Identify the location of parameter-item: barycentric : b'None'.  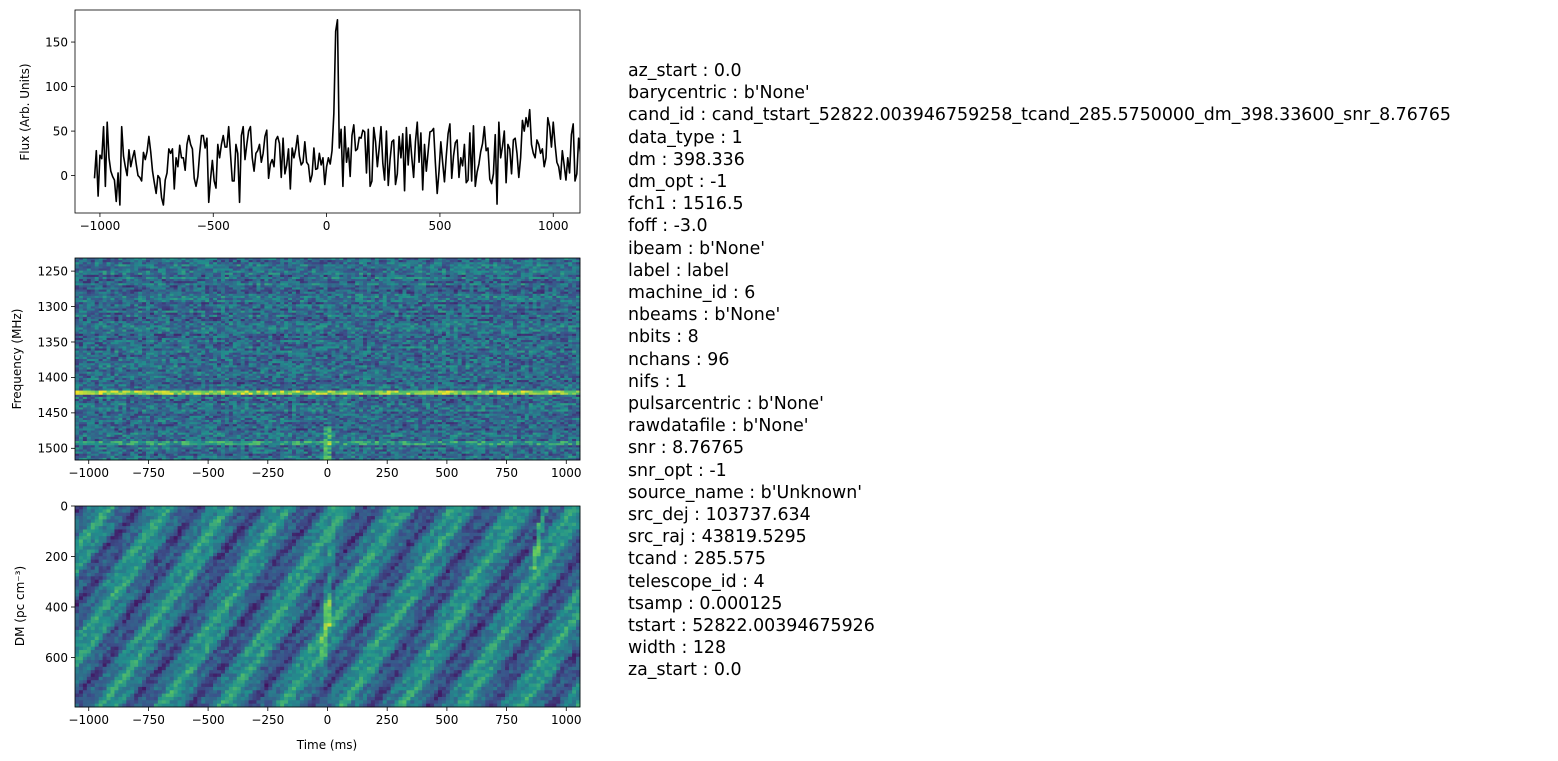
(1039, 93).